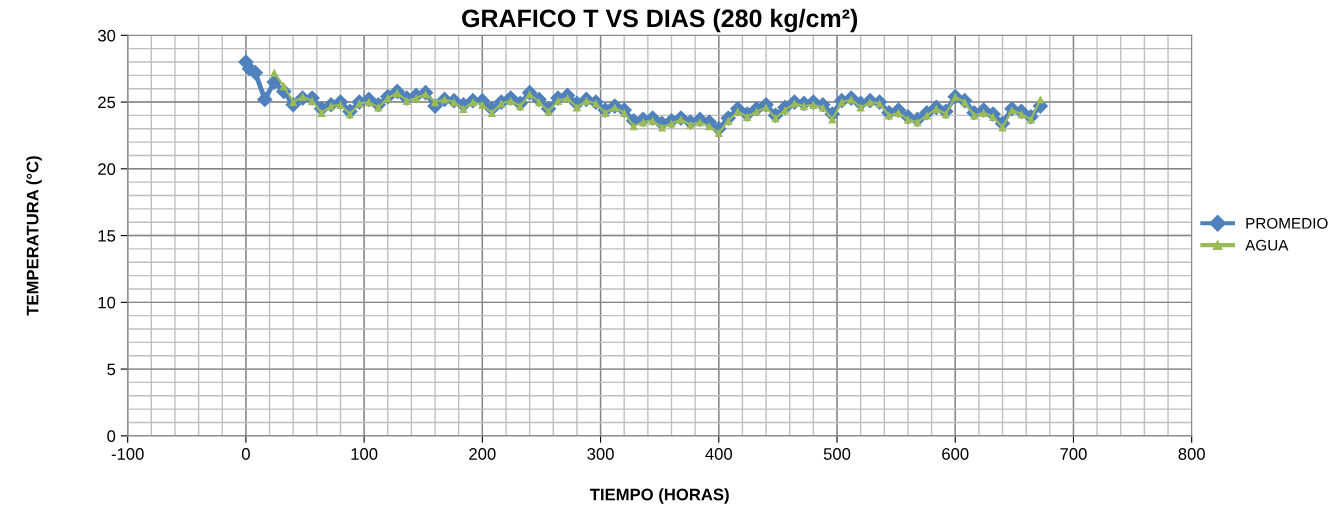 This screenshot has width=1330, height=527. Describe the element at coordinates (107, 102) in the screenshot. I see `y-tick-label: 25` at that location.